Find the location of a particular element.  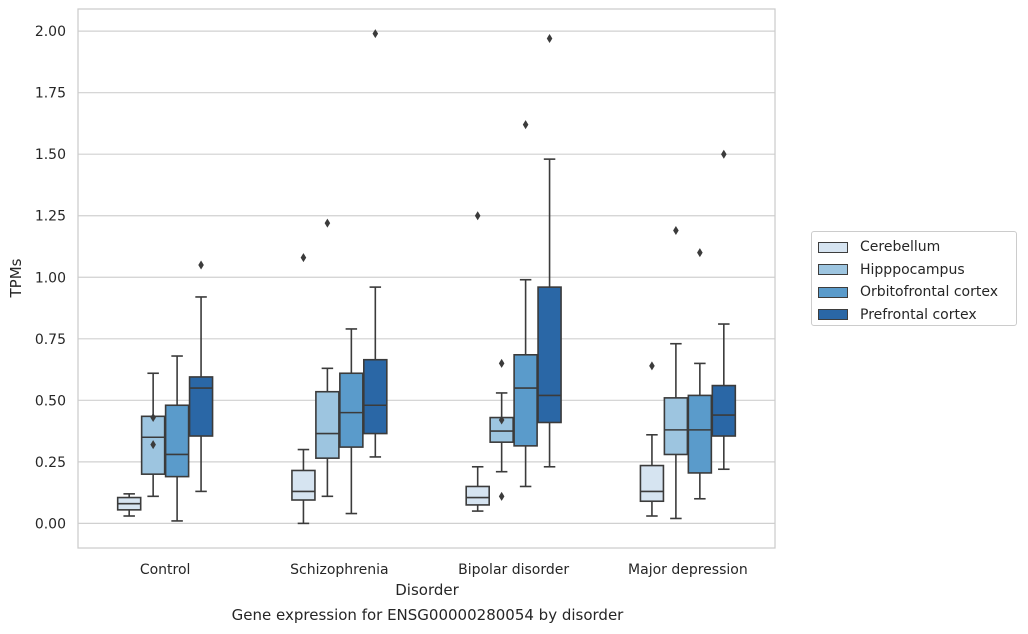

legend-label: Orbitofrontal cortex is located at coordinates (929, 292).